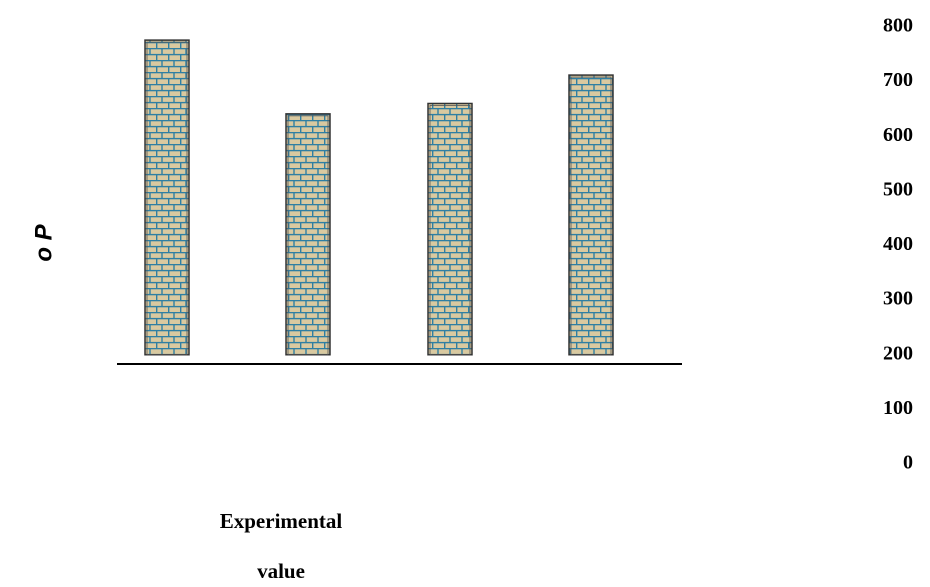  Describe the element at coordinates (898, 80) in the screenshot. I see `y-tick-label: 700` at that location.